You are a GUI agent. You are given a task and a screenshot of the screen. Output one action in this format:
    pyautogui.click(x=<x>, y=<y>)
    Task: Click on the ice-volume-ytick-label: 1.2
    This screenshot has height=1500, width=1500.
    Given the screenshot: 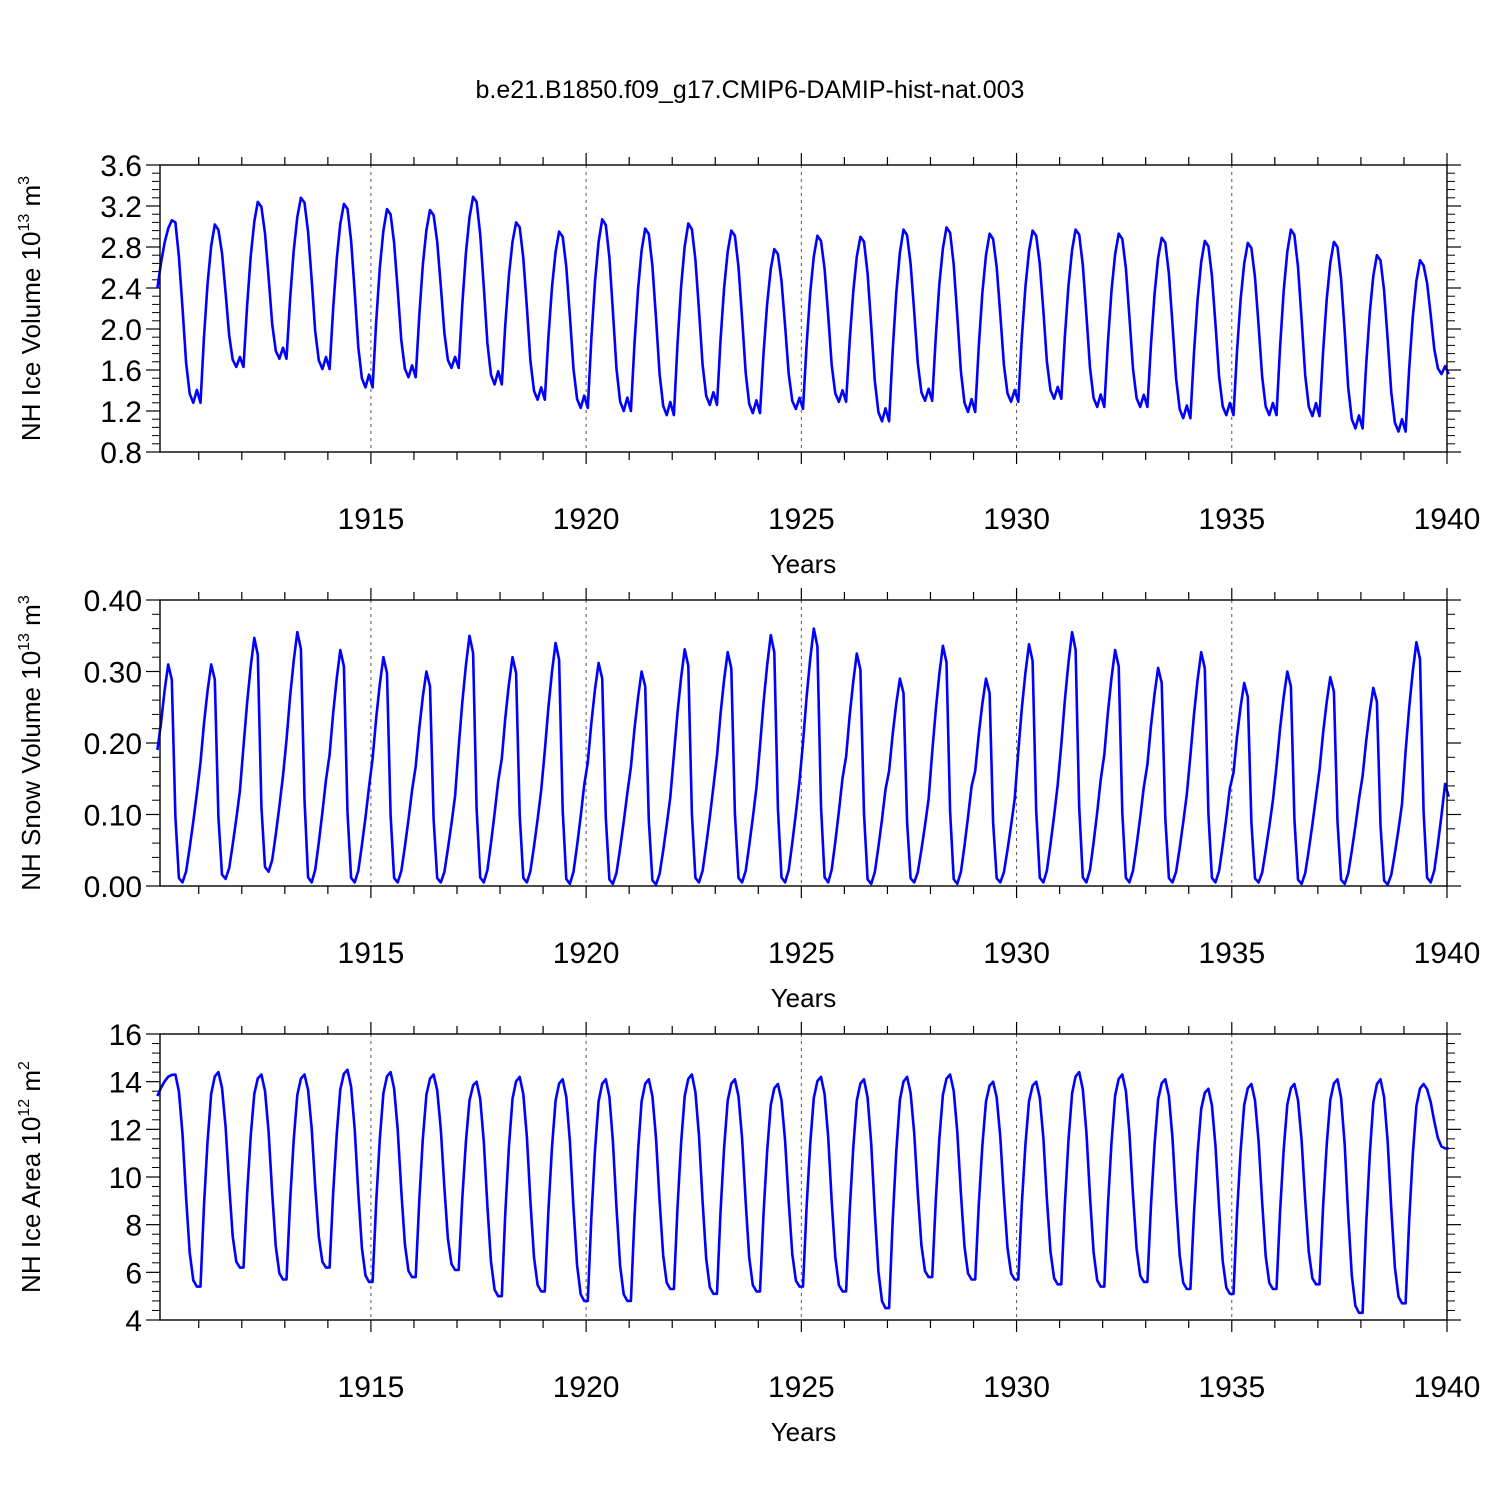 What is the action you would take?
    pyautogui.click(x=121, y=412)
    